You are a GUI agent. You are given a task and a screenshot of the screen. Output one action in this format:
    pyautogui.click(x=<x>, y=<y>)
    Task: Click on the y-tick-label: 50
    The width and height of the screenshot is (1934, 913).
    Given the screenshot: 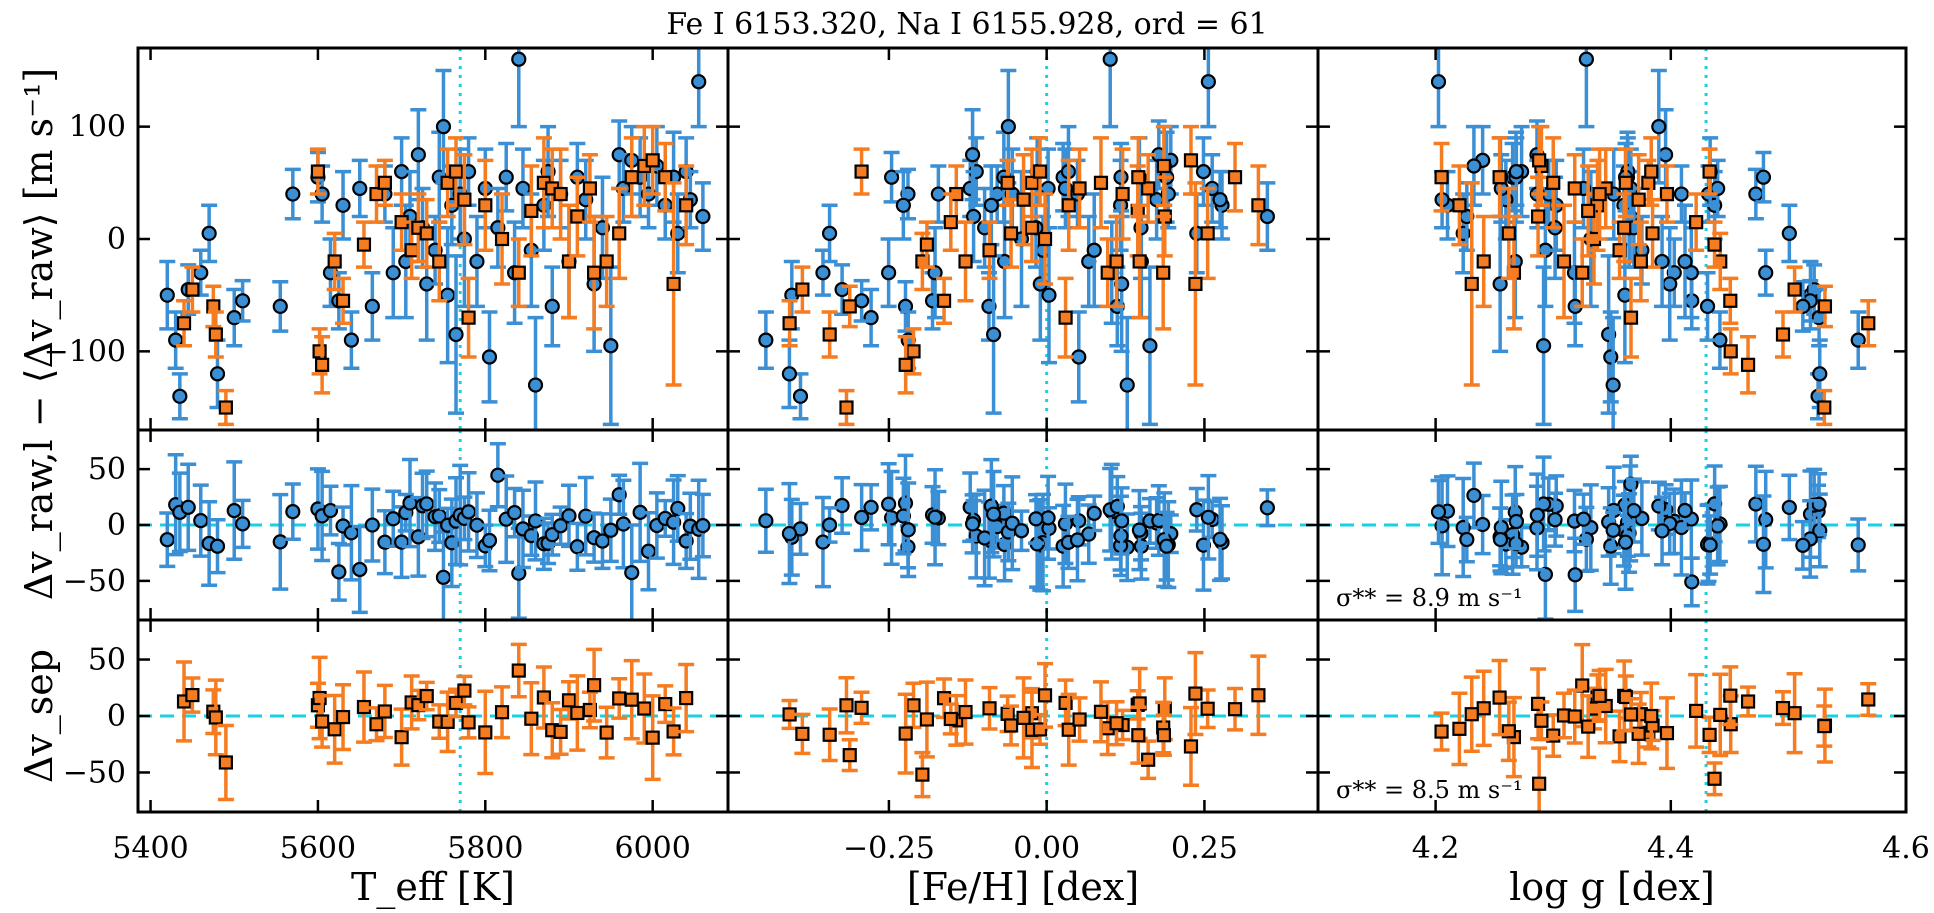 What is the action you would take?
    pyautogui.click(x=107, y=660)
    